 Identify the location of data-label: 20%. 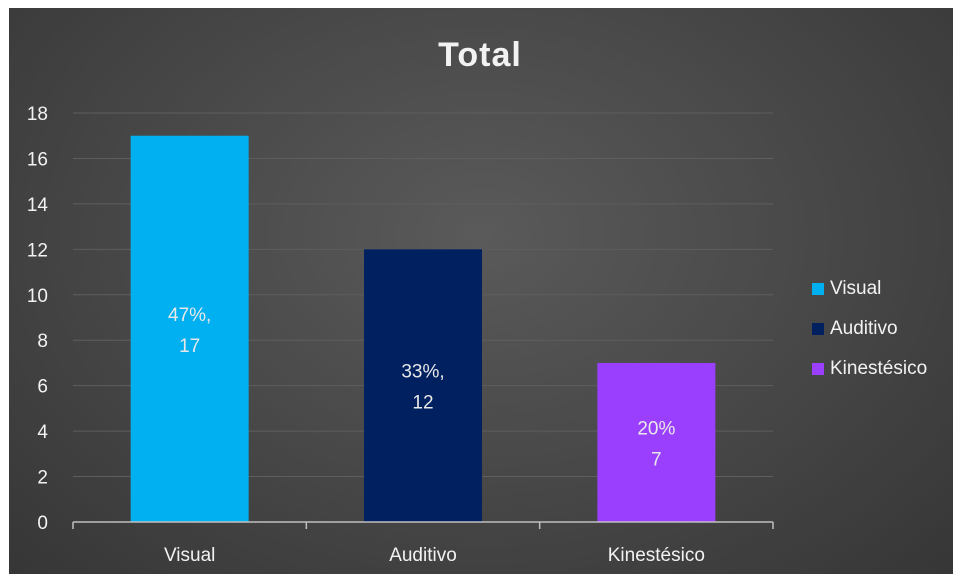
(656, 428).